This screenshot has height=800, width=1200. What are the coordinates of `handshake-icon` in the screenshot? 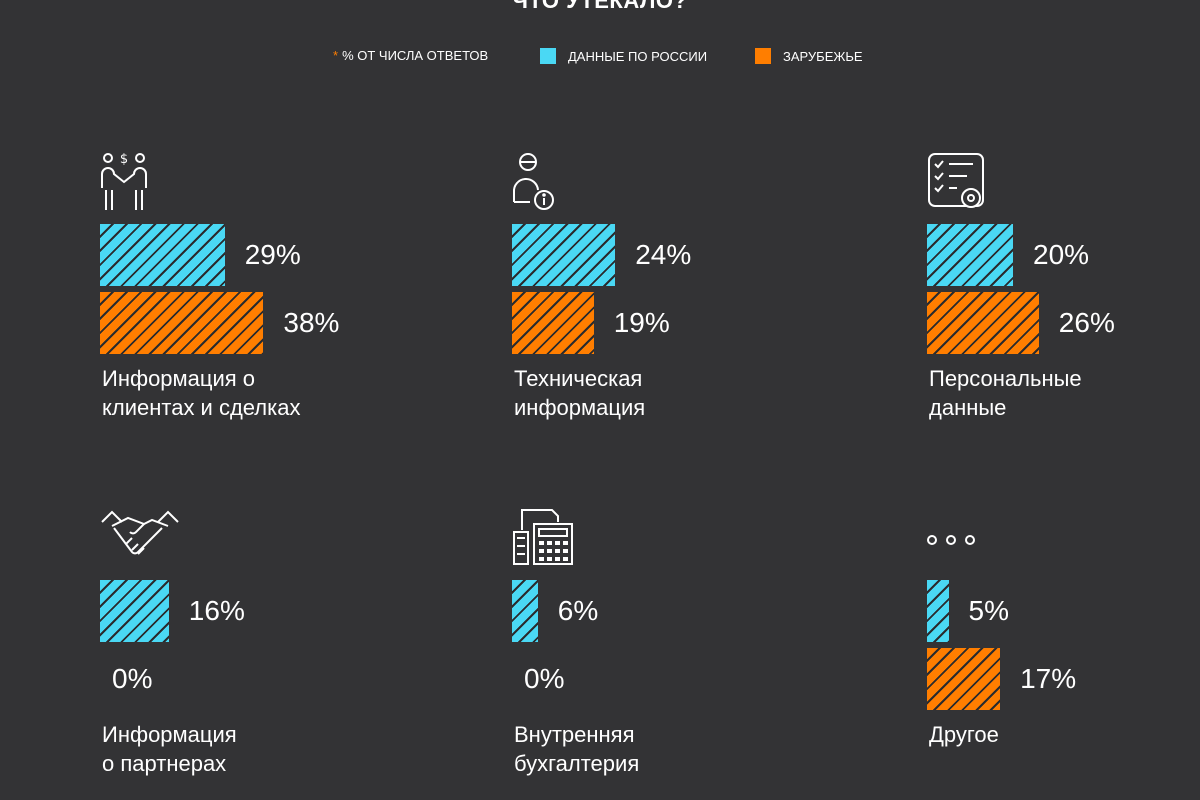 It's located at (139, 538).